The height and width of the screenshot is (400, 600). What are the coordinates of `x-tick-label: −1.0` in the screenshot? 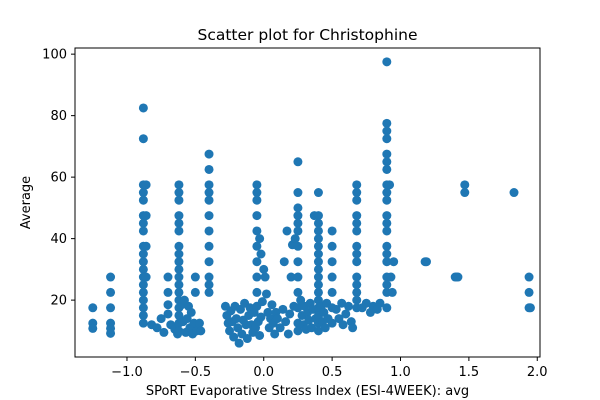 It's located at (127, 372).